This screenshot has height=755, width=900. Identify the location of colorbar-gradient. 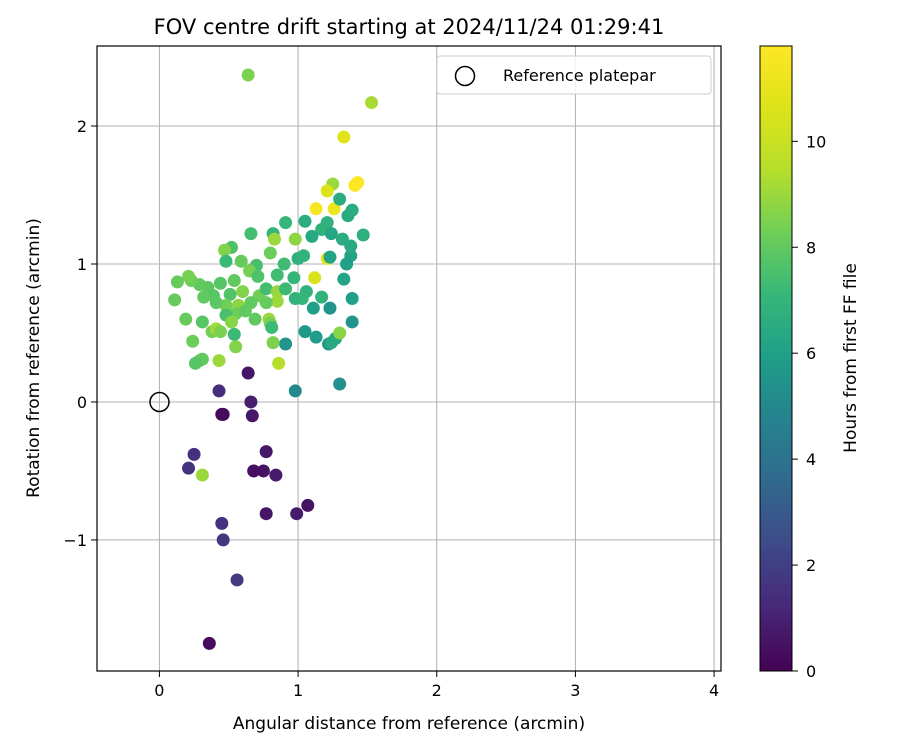
(776, 358).